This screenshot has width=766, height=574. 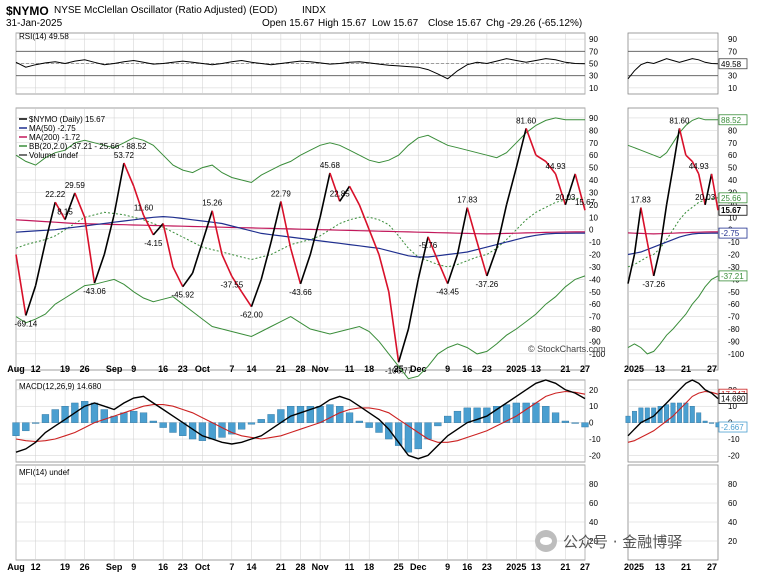 I want to click on value-tag-label: 49.58, so click(x=731, y=64).